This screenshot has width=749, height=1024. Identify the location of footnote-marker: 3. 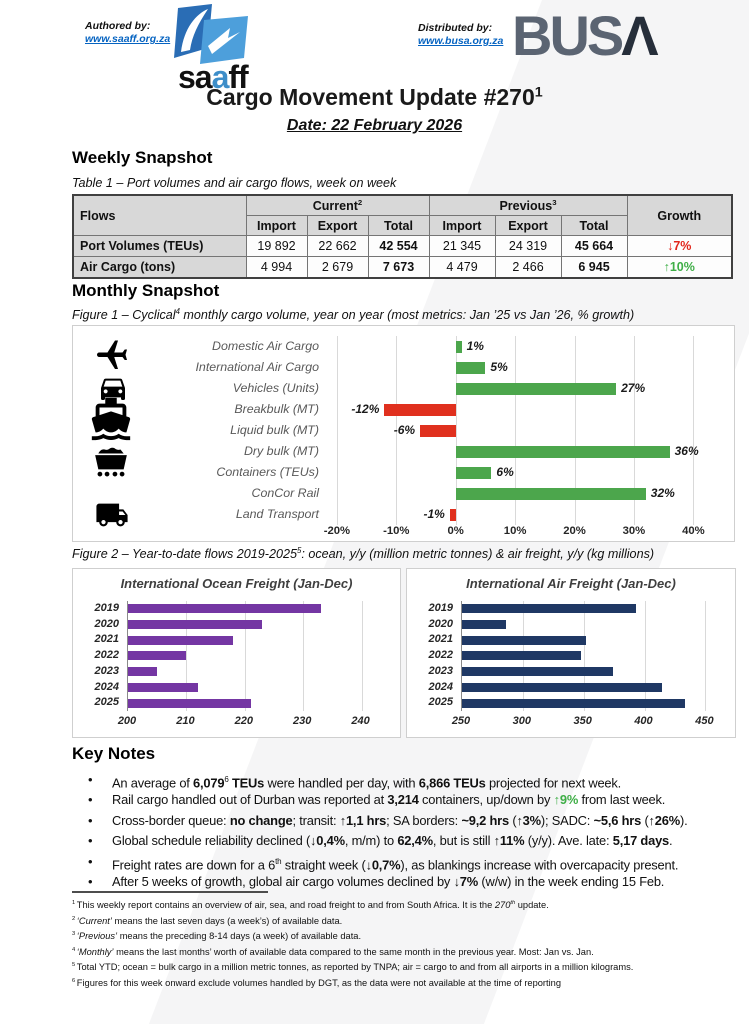
(74, 934).